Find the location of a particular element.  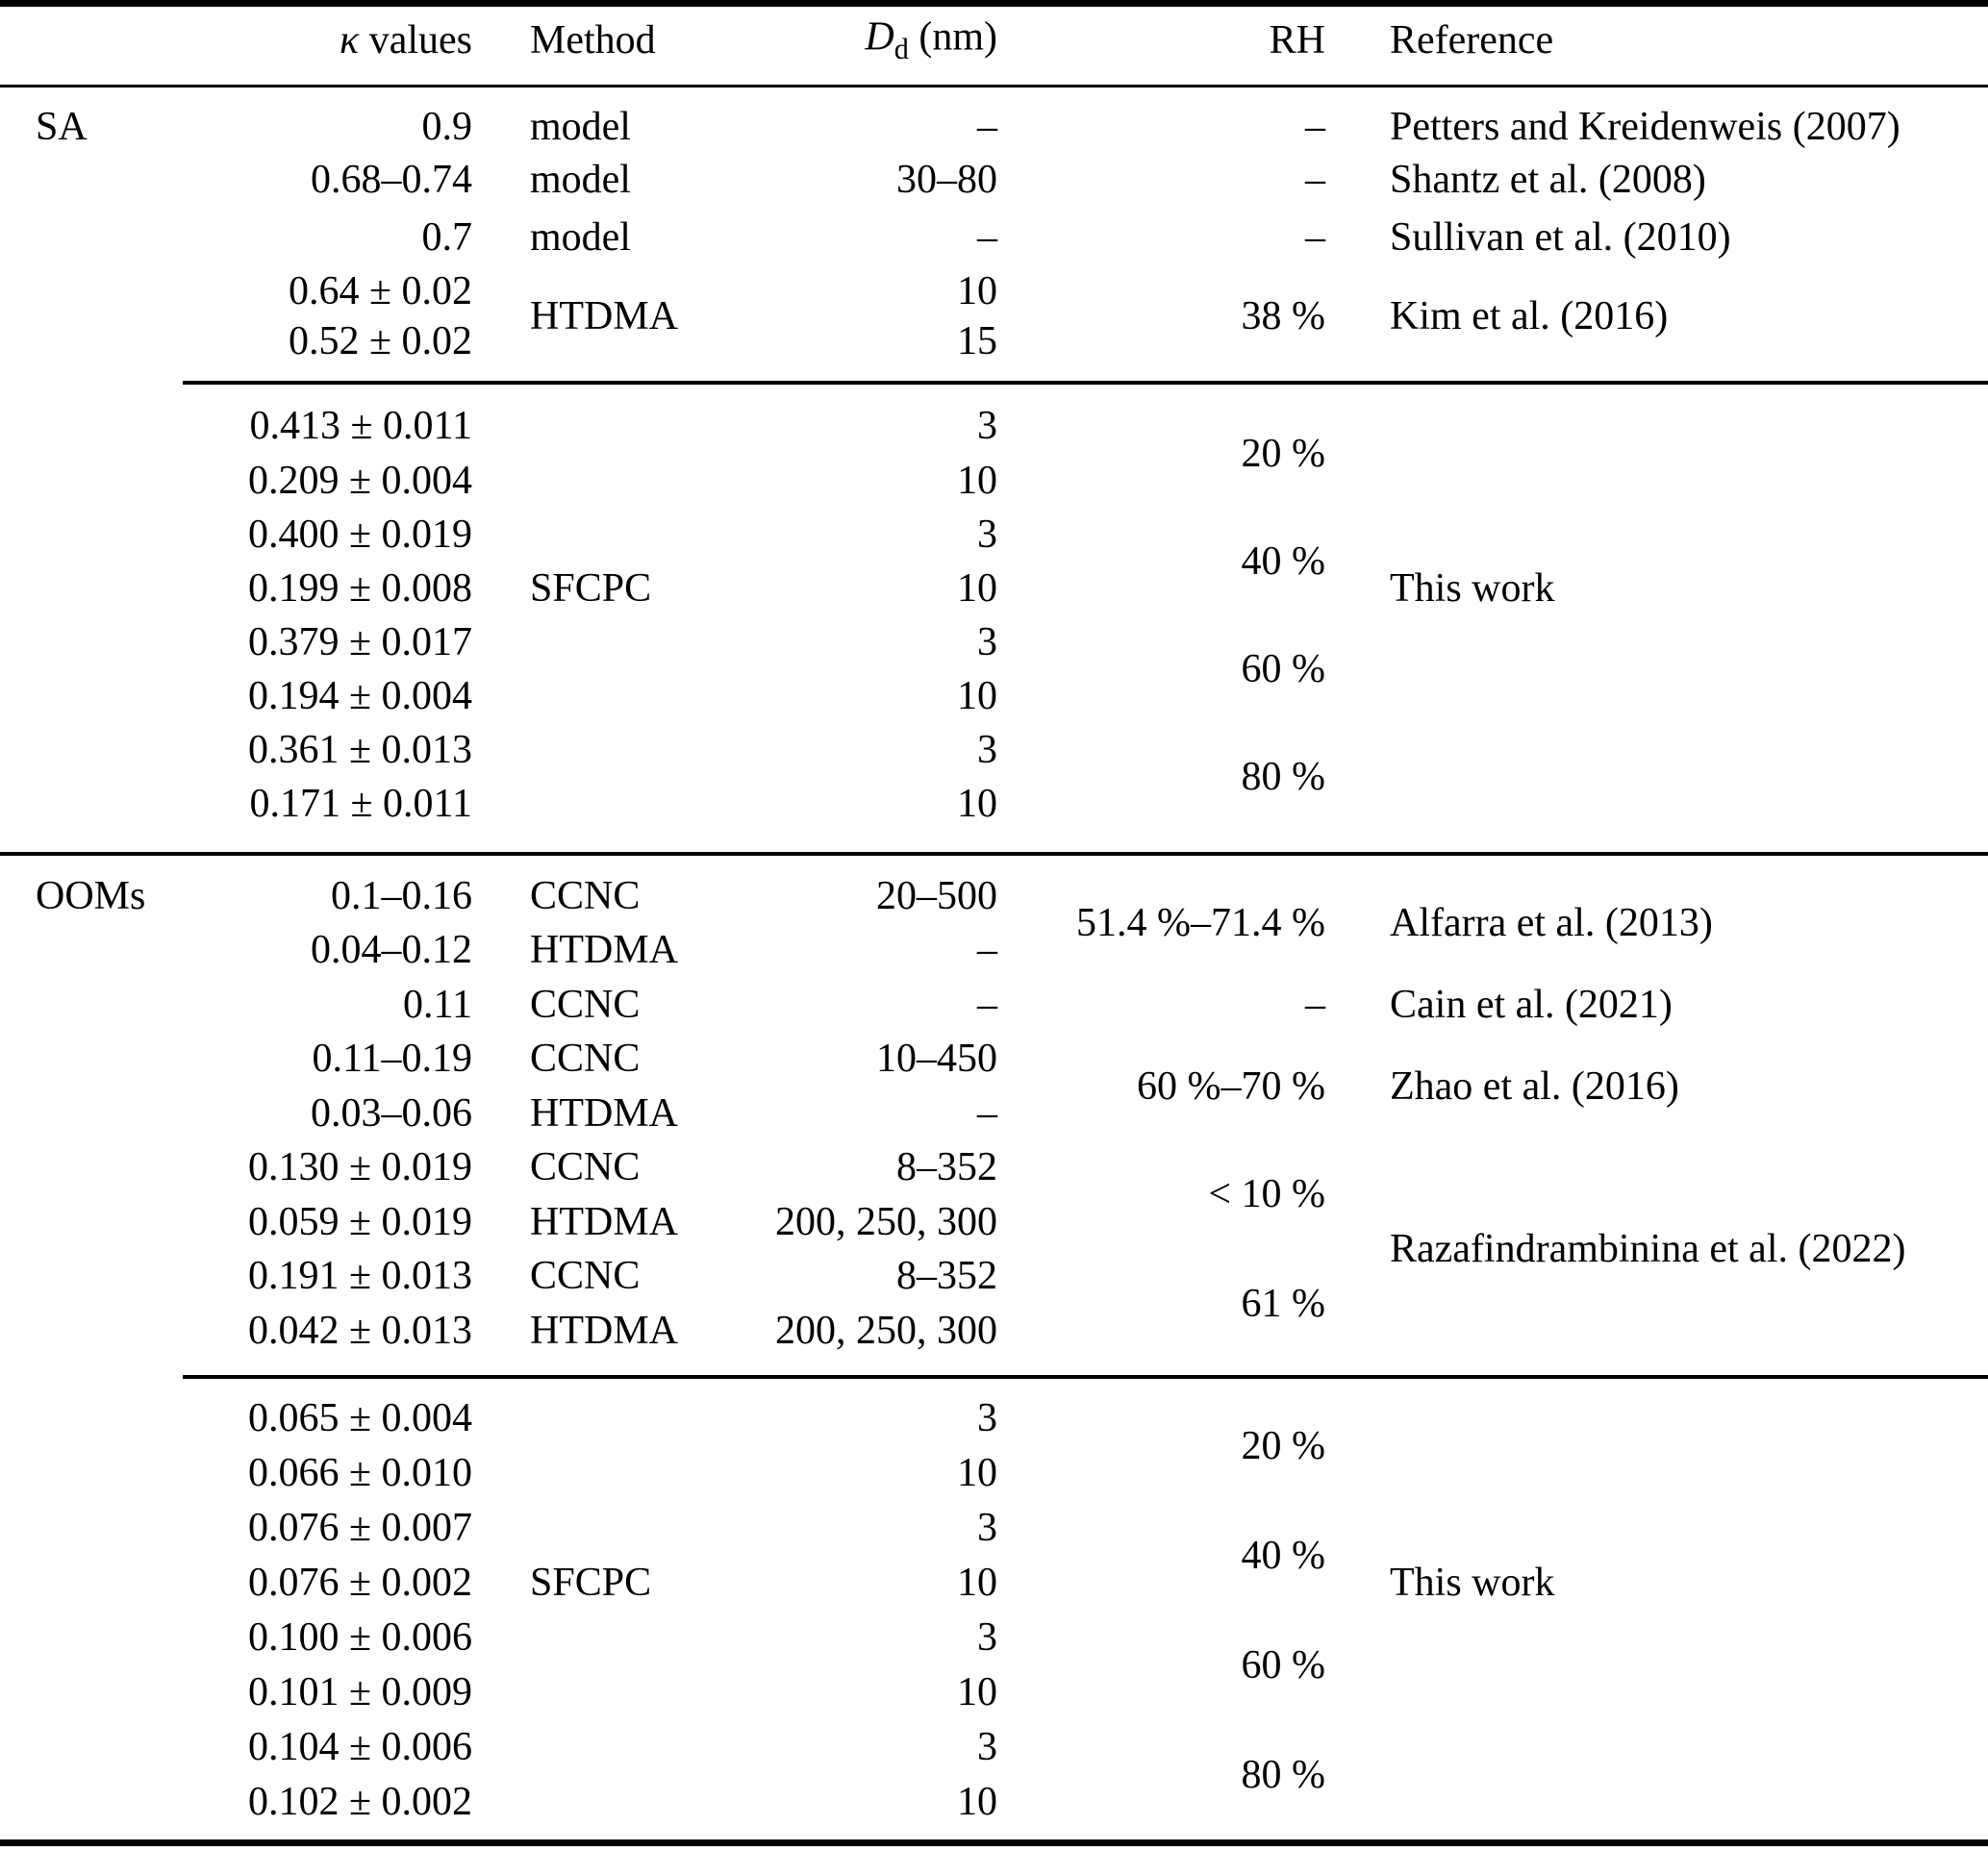

kappa-value-cell: 0.04–0.12 is located at coordinates (391, 950).